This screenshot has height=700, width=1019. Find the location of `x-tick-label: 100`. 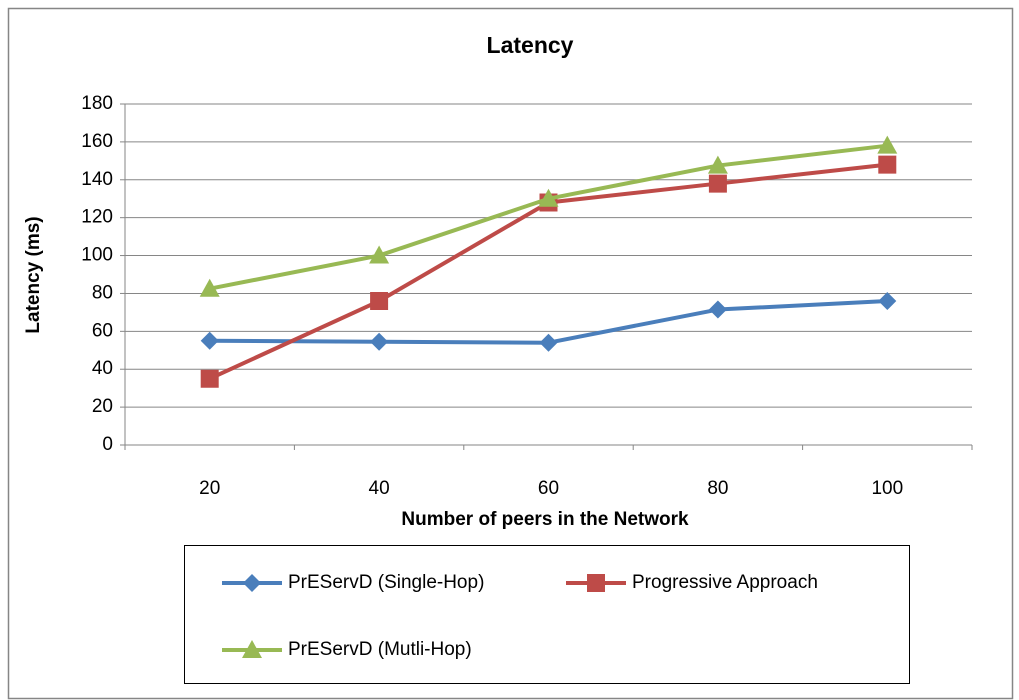

x-tick-label: 100 is located at coordinates (887, 488).